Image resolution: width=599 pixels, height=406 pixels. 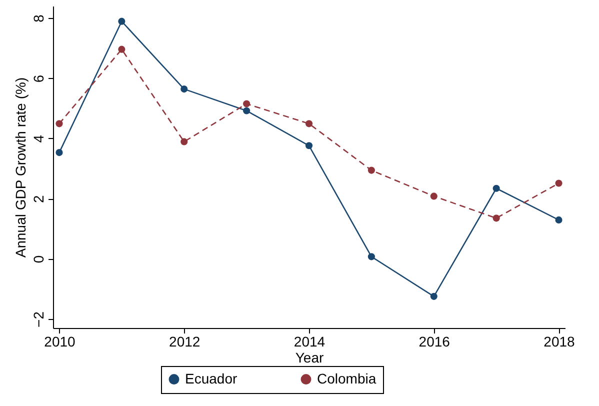 What do you see at coordinates (60, 342) in the screenshot?
I see `x-tick-label: 2010` at bounding box center [60, 342].